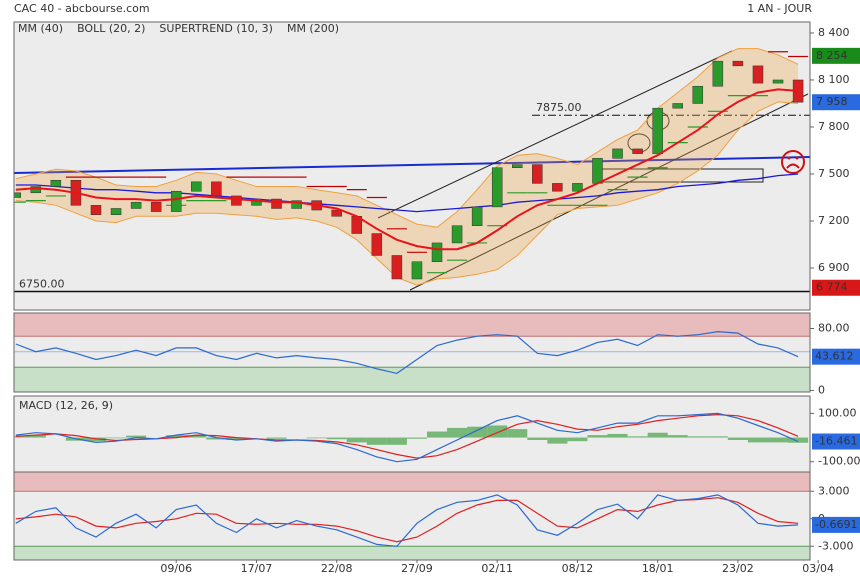 This screenshot has width=860, height=580. What do you see at coordinates (337, 568) in the screenshot?
I see `x-tick-label: 22/08` at bounding box center [337, 568].